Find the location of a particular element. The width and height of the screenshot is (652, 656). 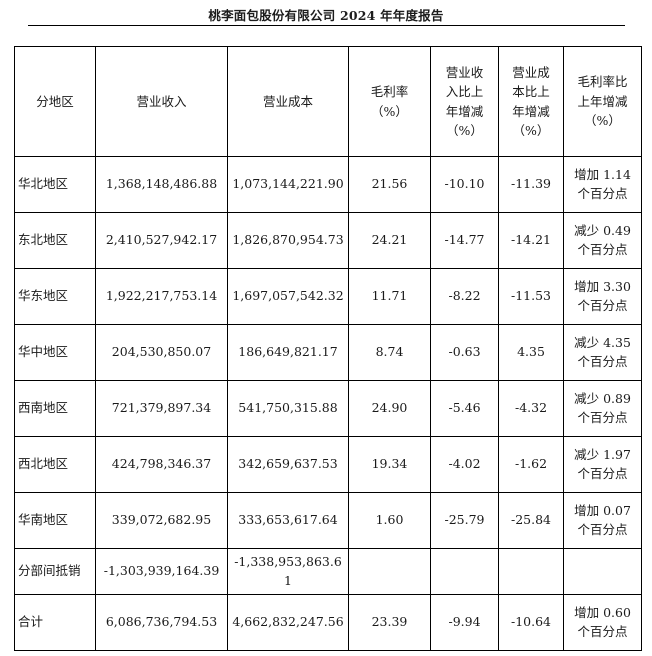

cell-cost-yoy is located at coordinates (531, 571).